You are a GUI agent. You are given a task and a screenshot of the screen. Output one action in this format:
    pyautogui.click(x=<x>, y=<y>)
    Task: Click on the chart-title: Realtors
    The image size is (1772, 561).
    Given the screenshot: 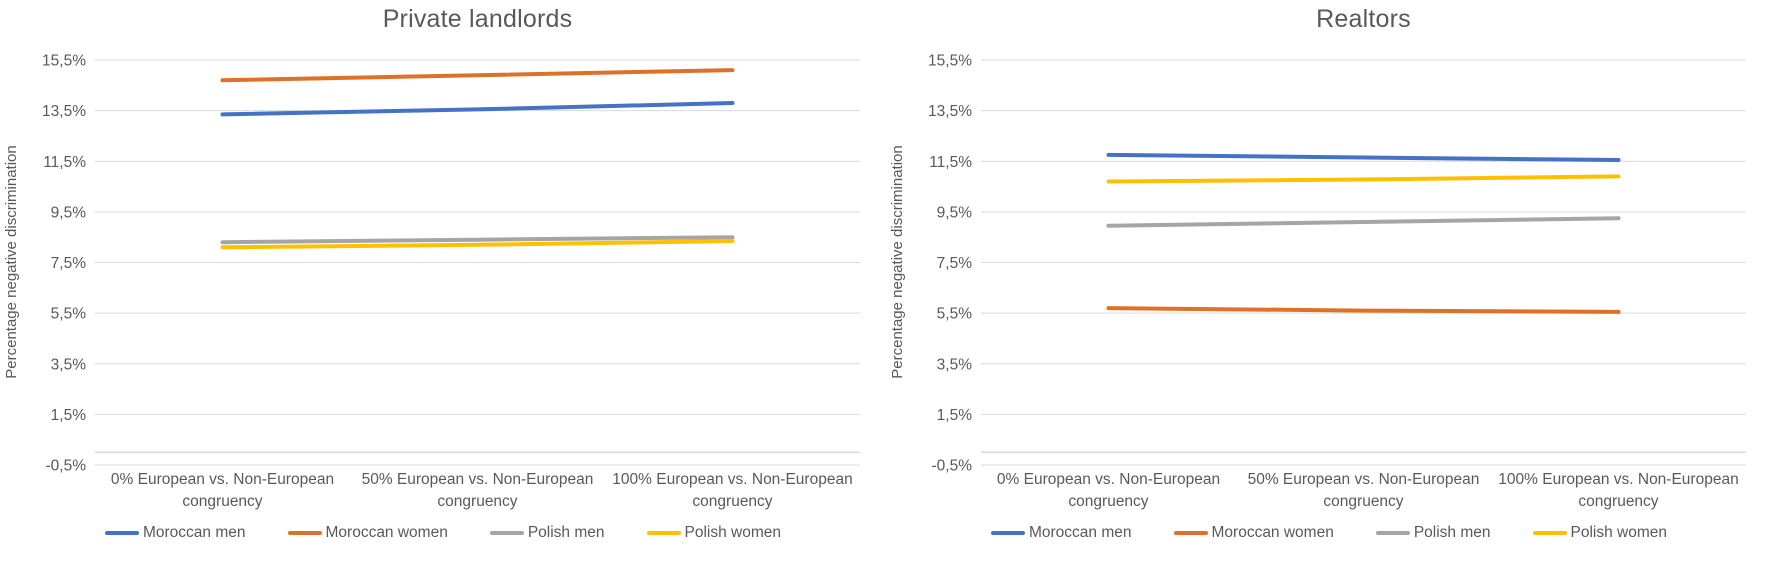 What is the action you would take?
    pyautogui.click(x=1363, y=19)
    